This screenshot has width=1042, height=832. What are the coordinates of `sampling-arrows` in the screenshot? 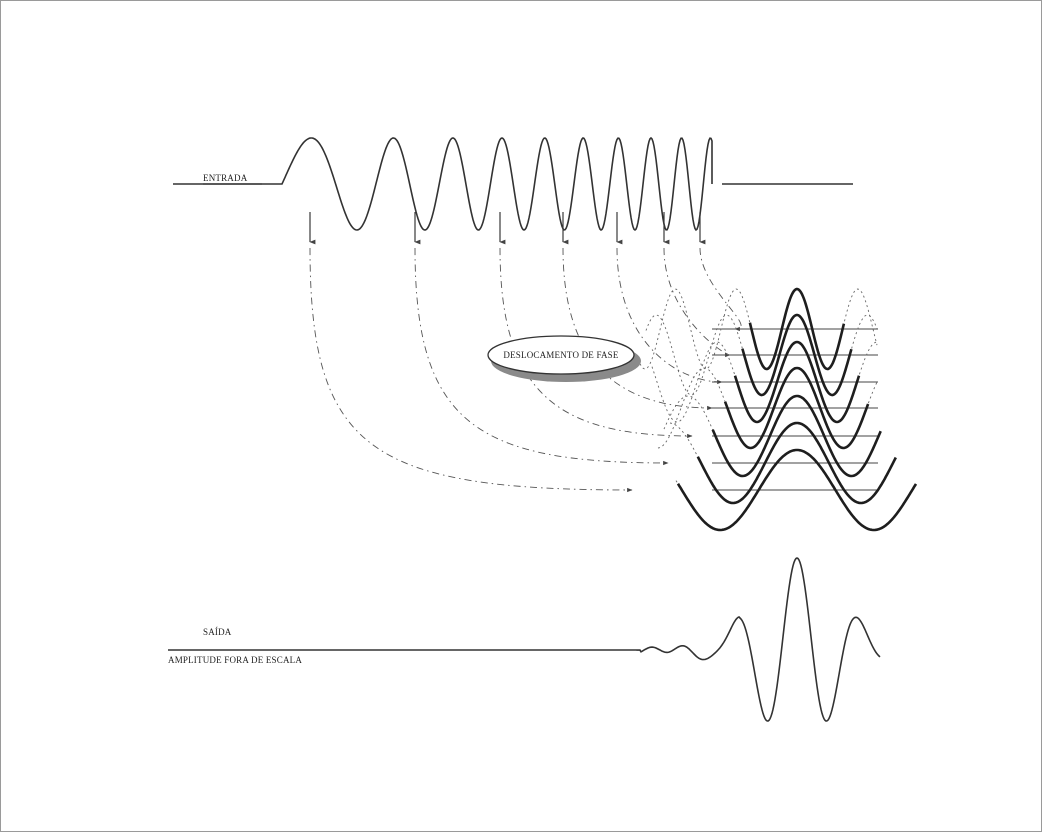 It's located at (507, 228).